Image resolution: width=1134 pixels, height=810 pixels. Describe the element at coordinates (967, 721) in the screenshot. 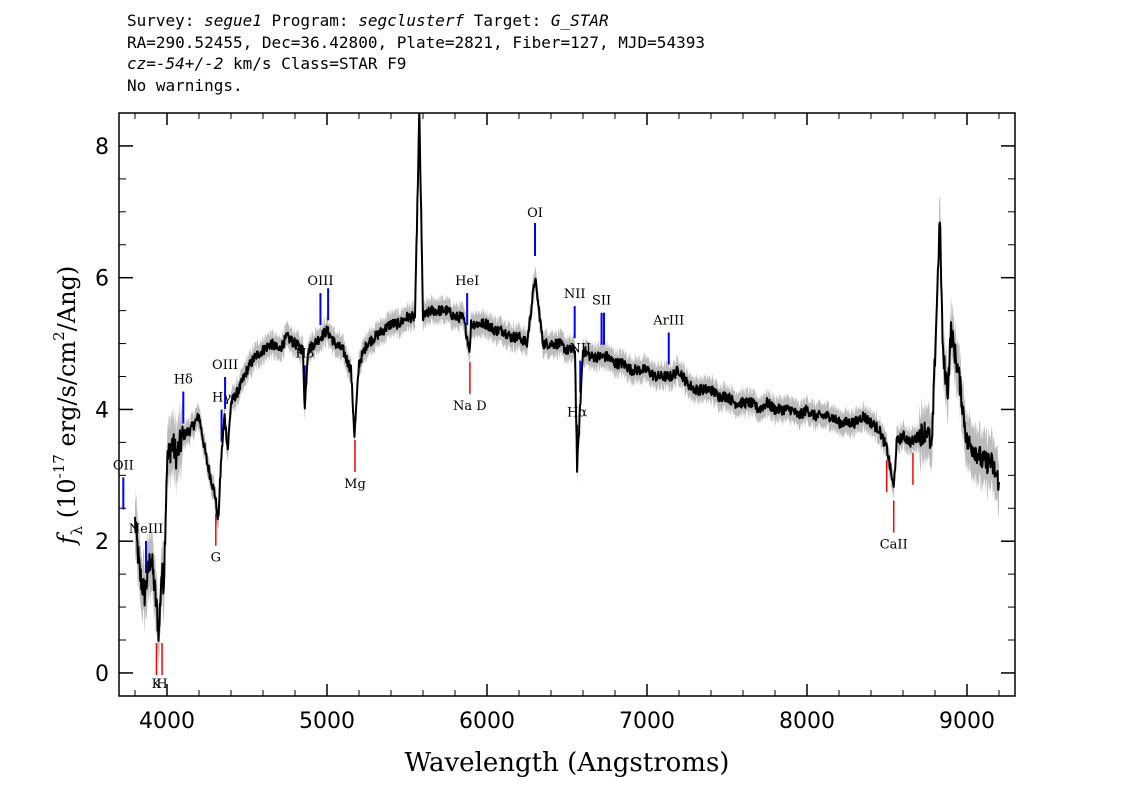

I see `x-tick-label: 9000` at that location.